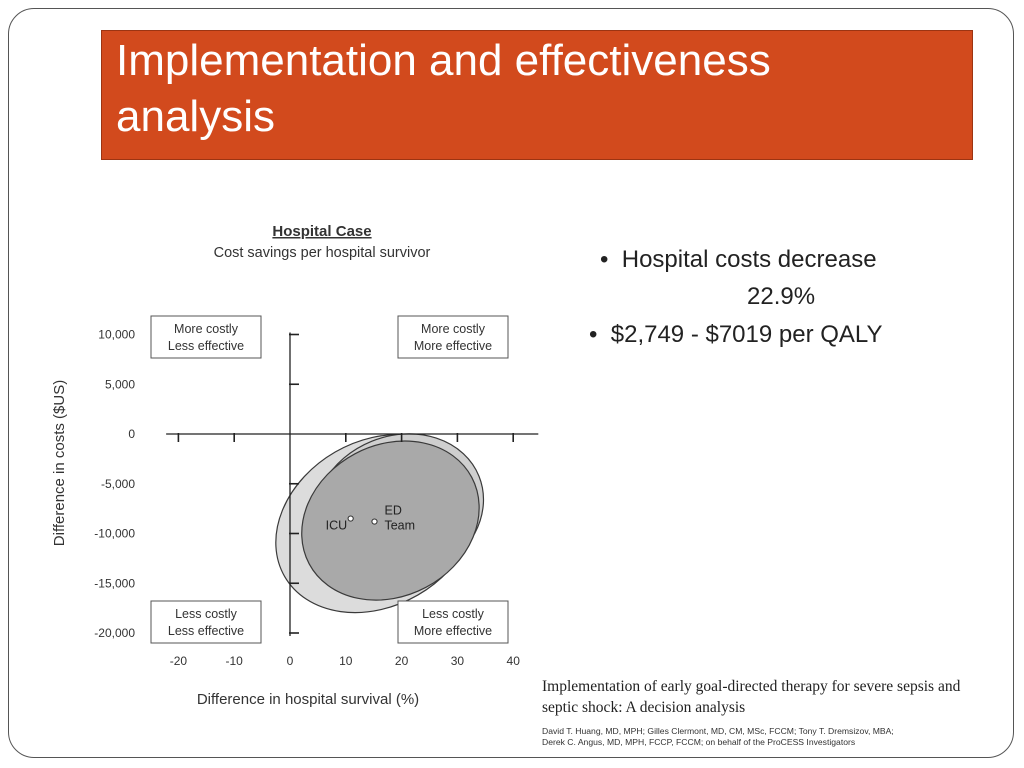 The image size is (1024, 768). What do you see at coordinates (346, 661) in the screenshot?
I see `x-tick-label-3: 10` at bounding box center [346, 661].